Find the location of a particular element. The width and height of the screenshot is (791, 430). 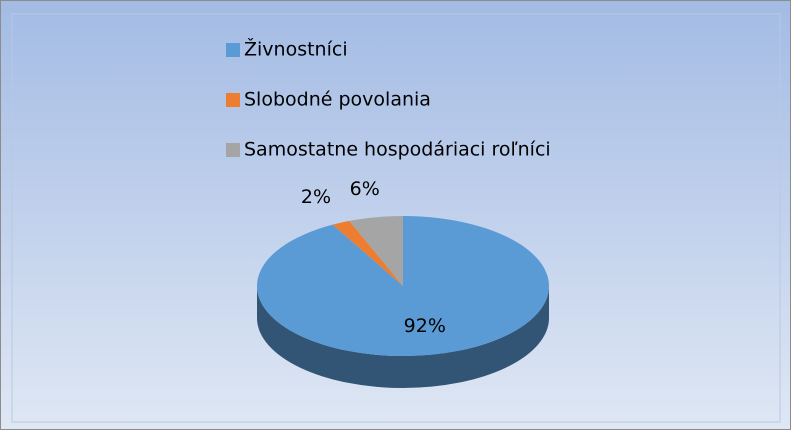

legend-label: Samostatne hospodáriaci roľníci is located at coordinates (397, 150).